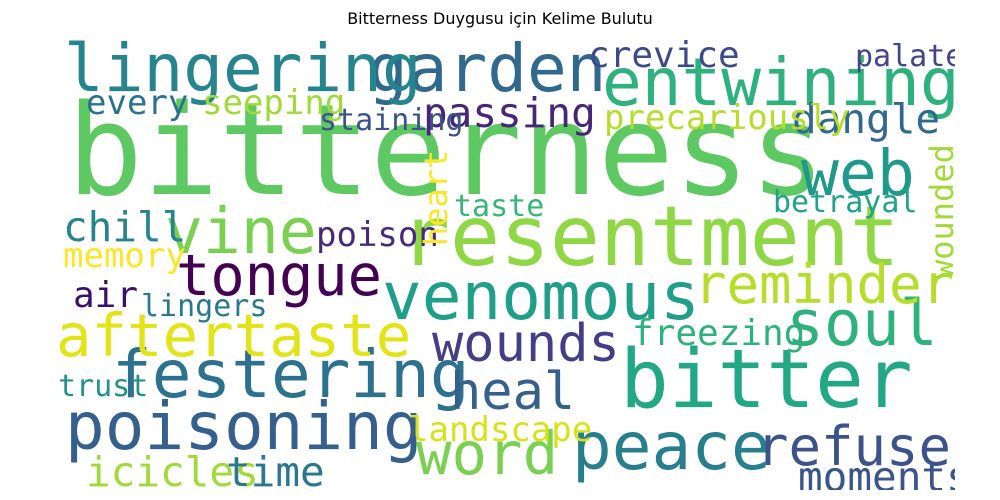  Describe the element at coordinates (279, 276) in the screenshot. I see `word-tongue: tongue` at that location.